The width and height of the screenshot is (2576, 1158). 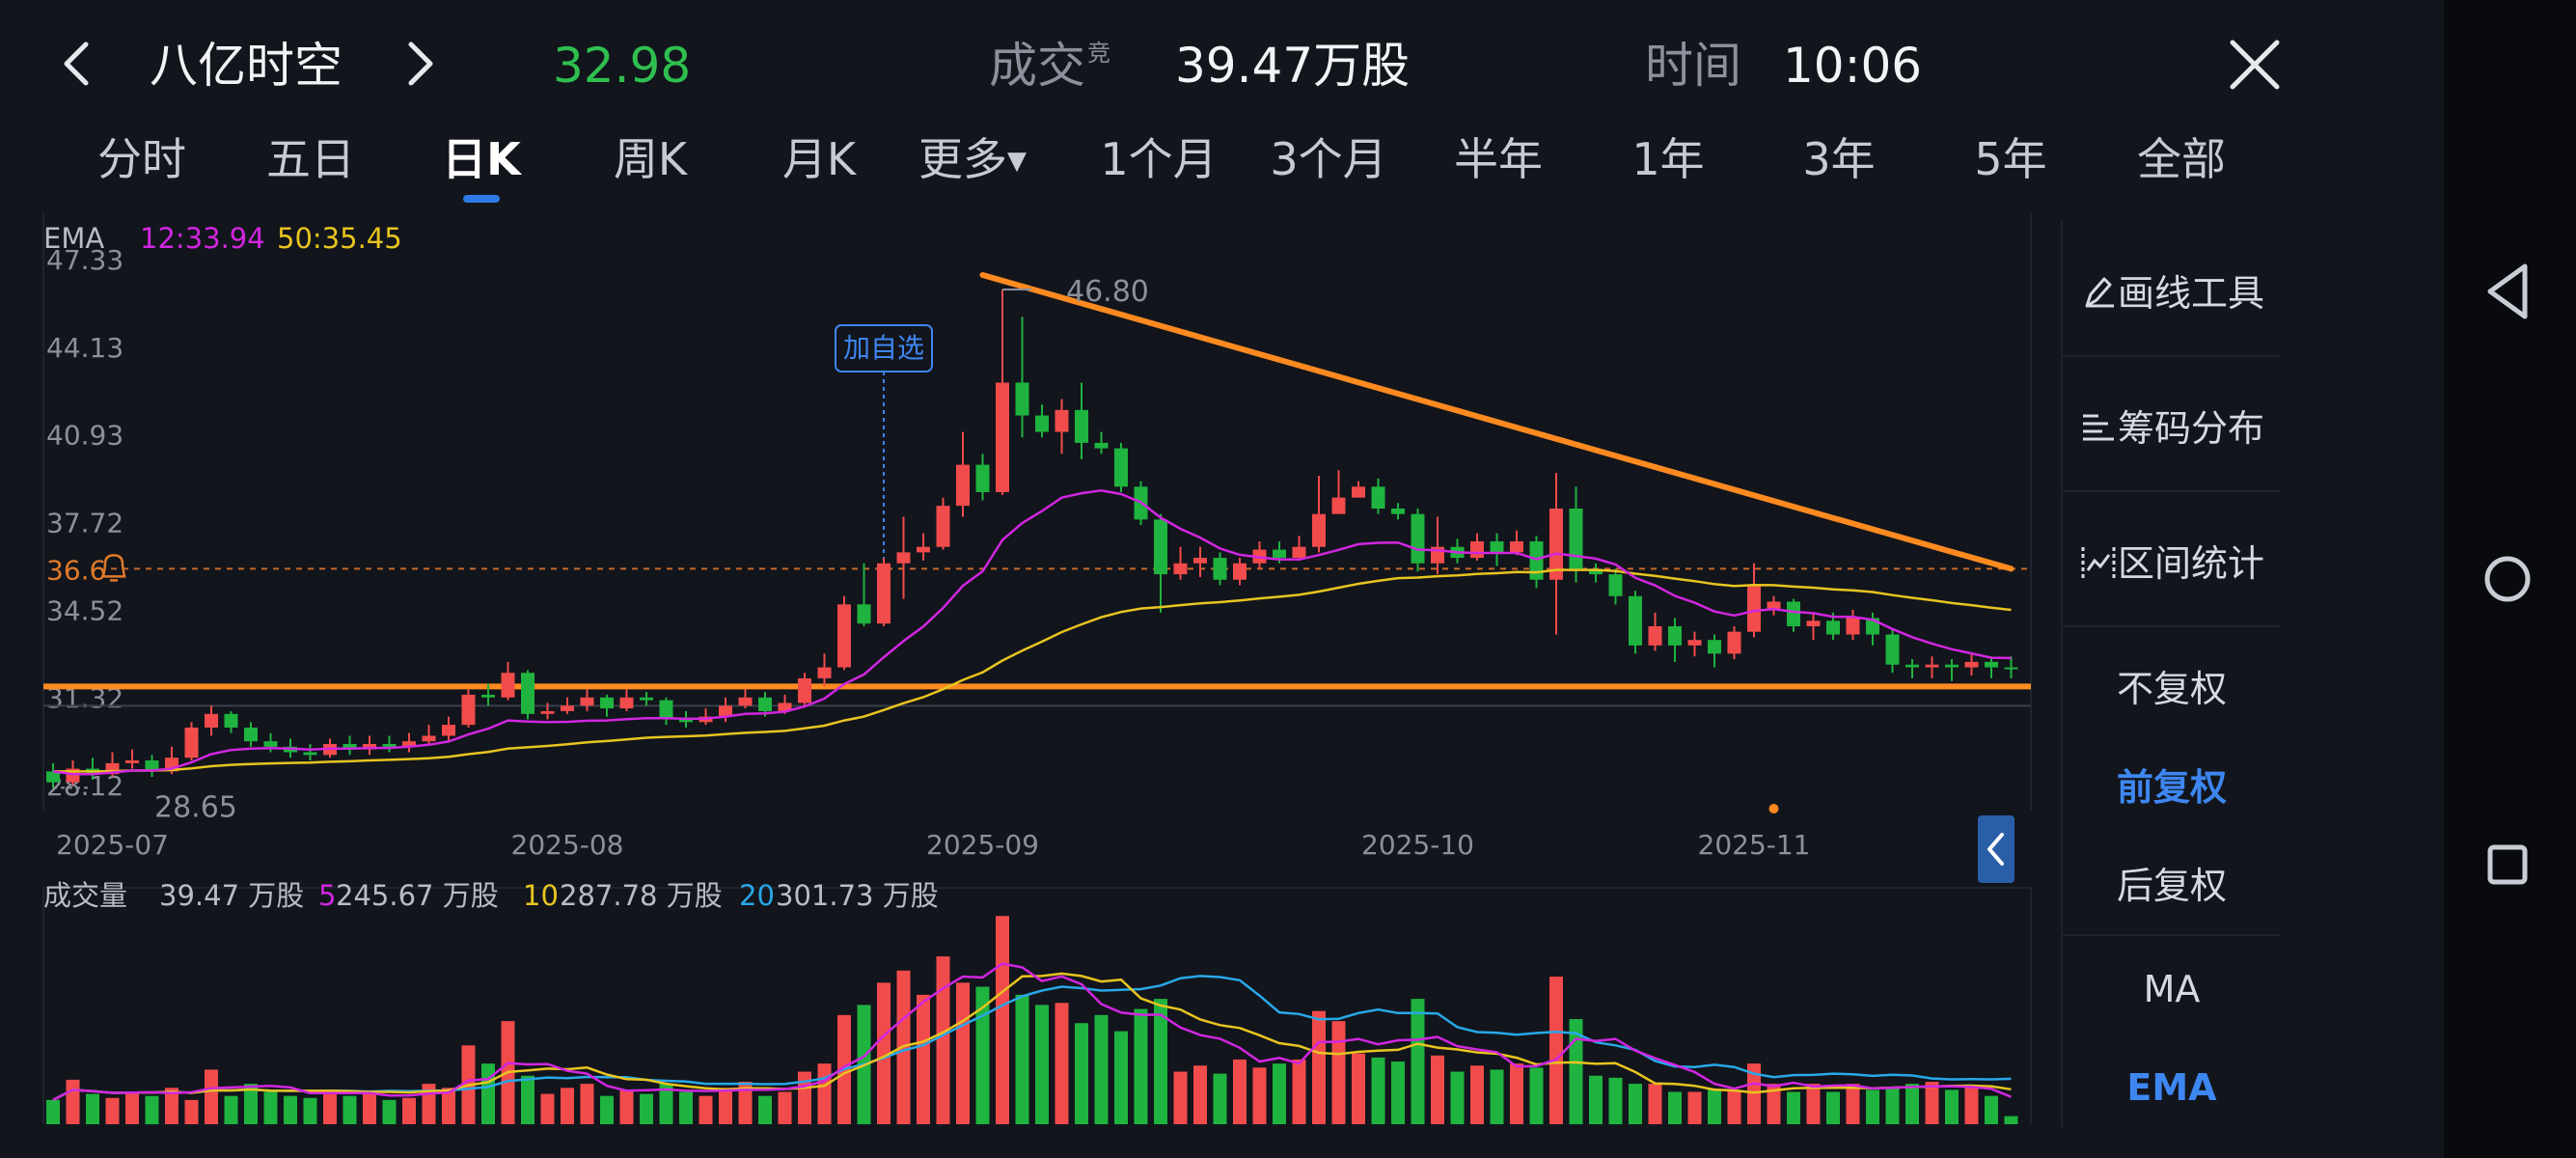 I want to click on ema-indicator-label: EMA, so click(x=74, y=238).